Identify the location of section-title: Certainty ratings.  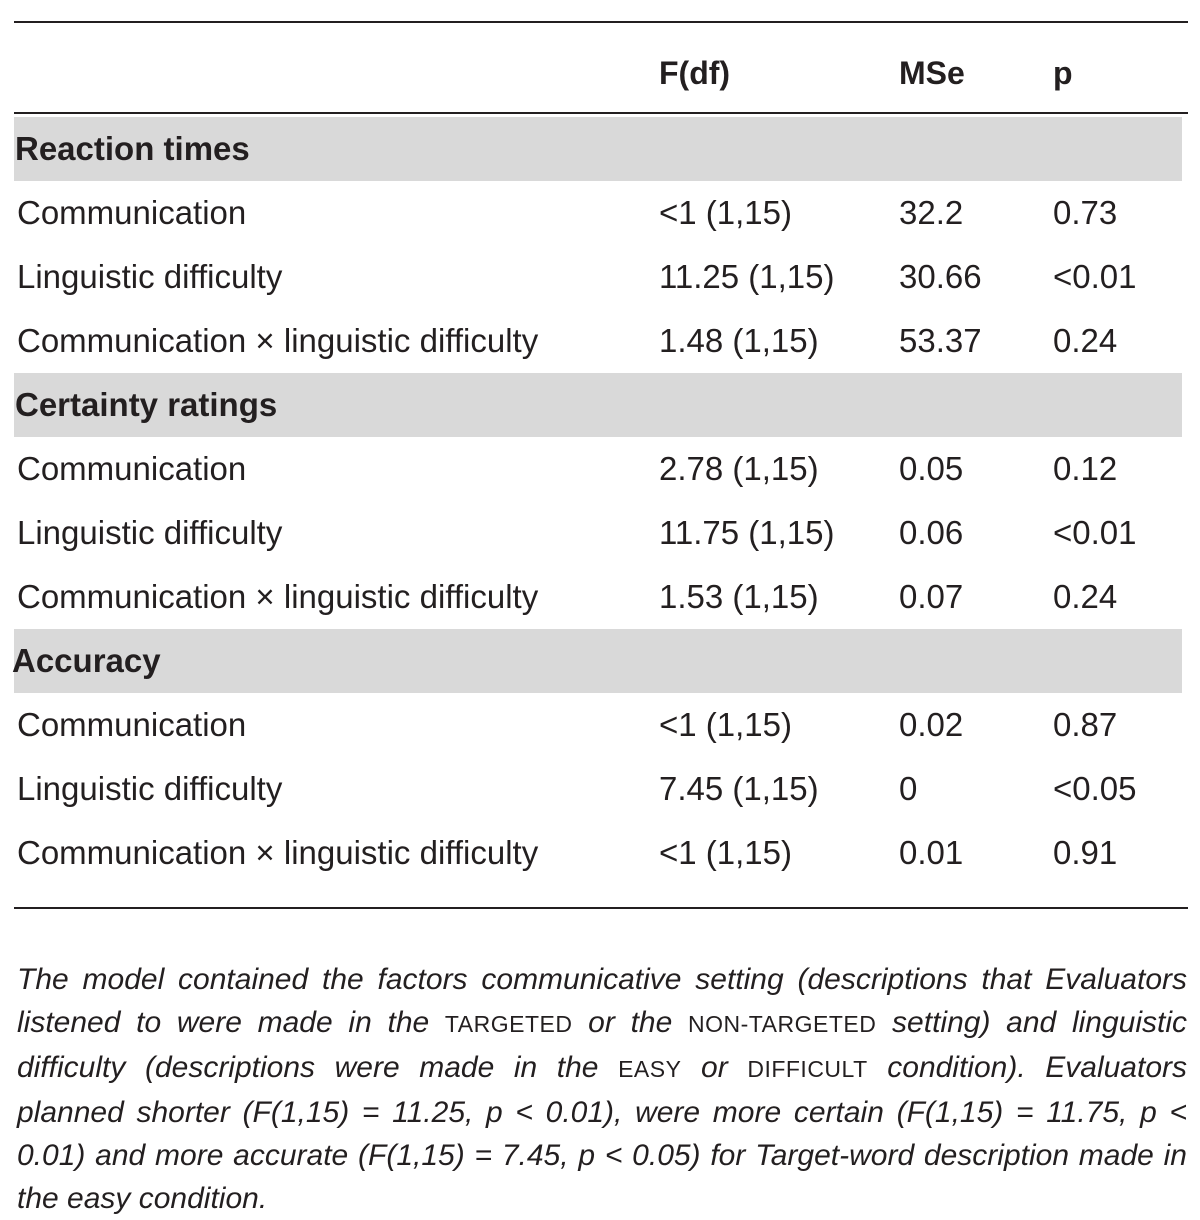
(146, 404).